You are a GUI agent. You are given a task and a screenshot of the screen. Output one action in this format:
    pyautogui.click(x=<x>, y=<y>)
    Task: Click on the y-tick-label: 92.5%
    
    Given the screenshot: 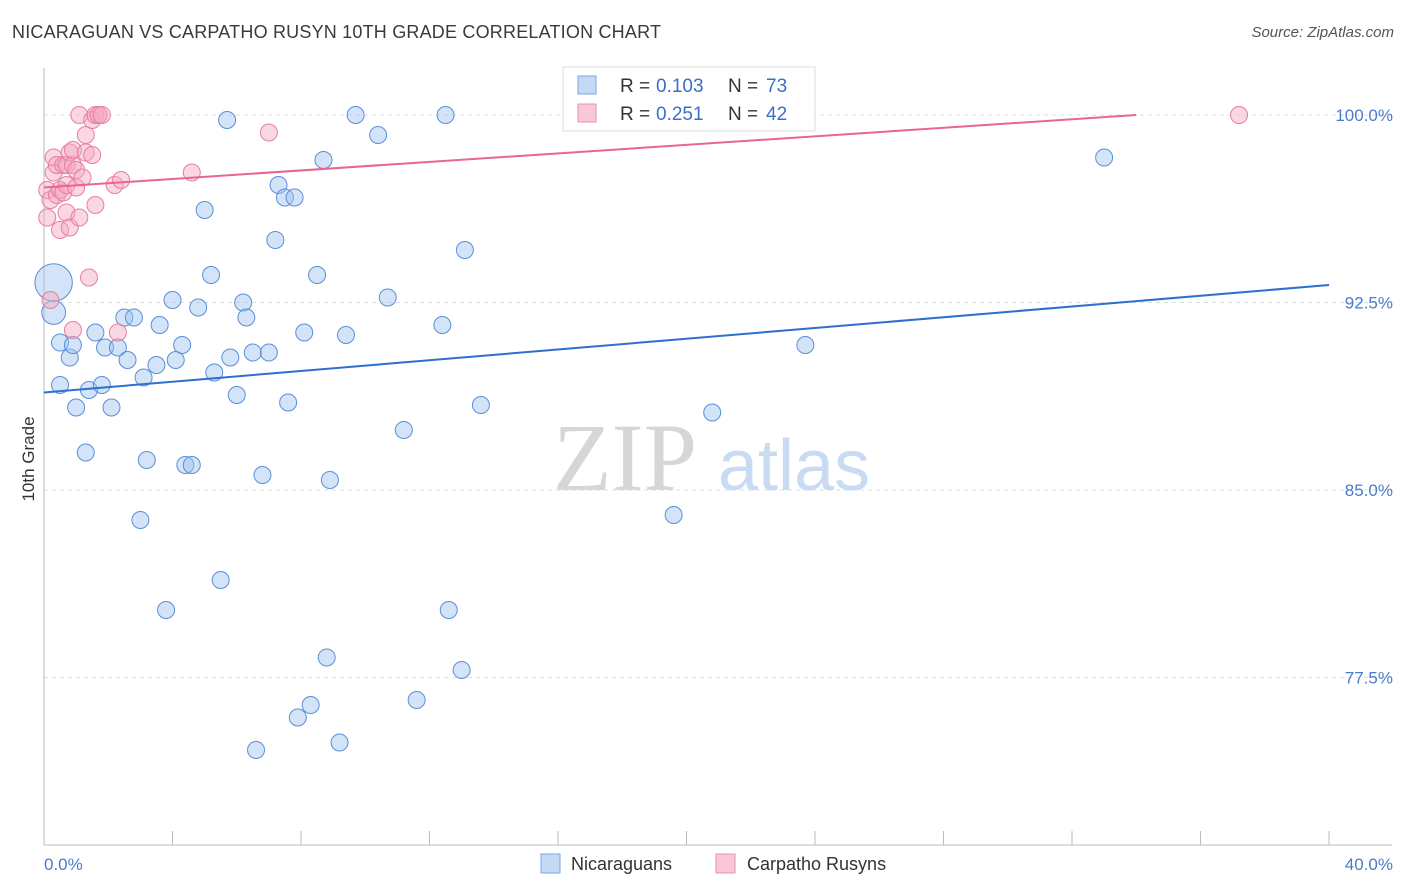 What is the action you would take?
    pyautogui.click(x=1369, y=303)
    